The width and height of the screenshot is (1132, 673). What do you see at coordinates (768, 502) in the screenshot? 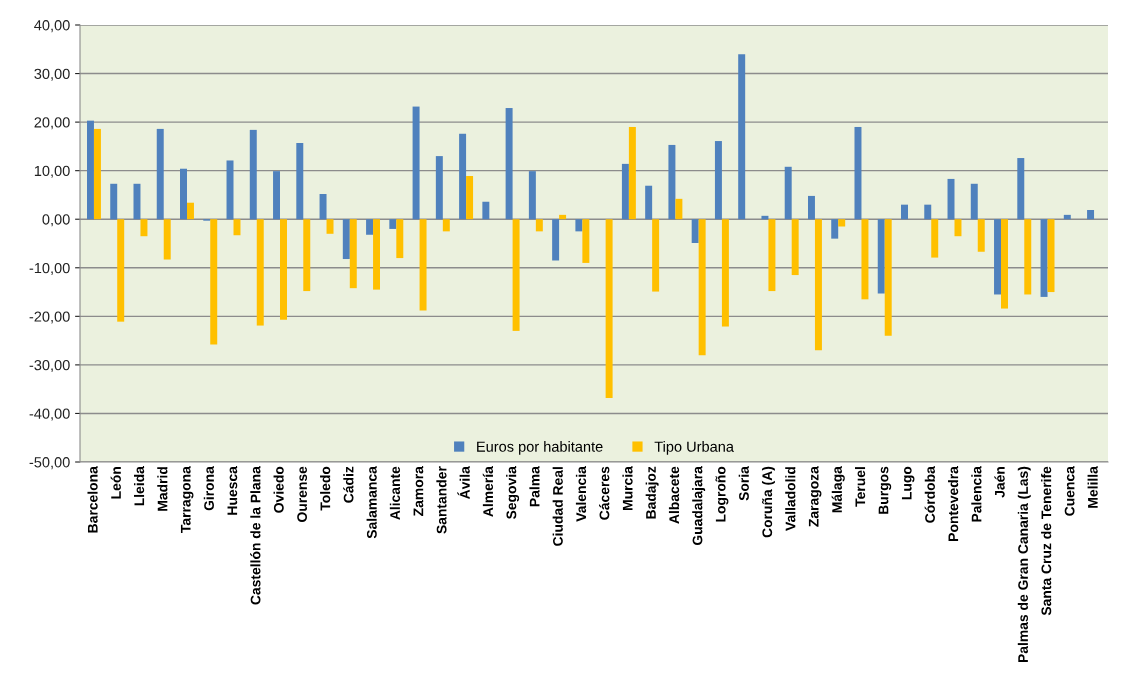
I see `x-tick-label: Coruña (A)` at bounding box center [768, 502].